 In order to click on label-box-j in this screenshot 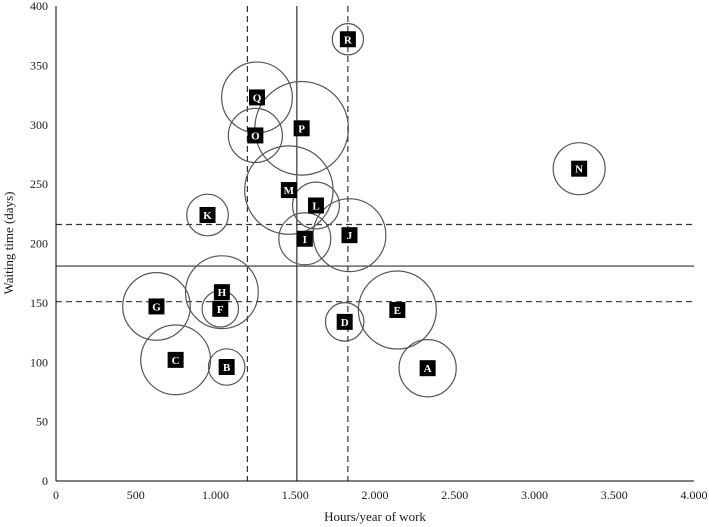, I will do `click(349, 235)`.